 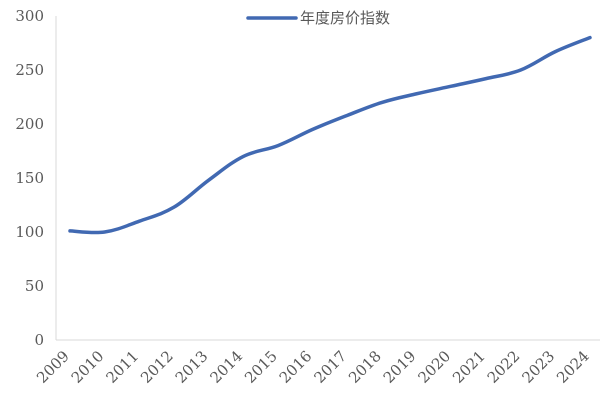 What do you see at coordinates (192, 367) in the screenshot?
I see `x-tick-label: 2013` at bounding box center [192, 367].